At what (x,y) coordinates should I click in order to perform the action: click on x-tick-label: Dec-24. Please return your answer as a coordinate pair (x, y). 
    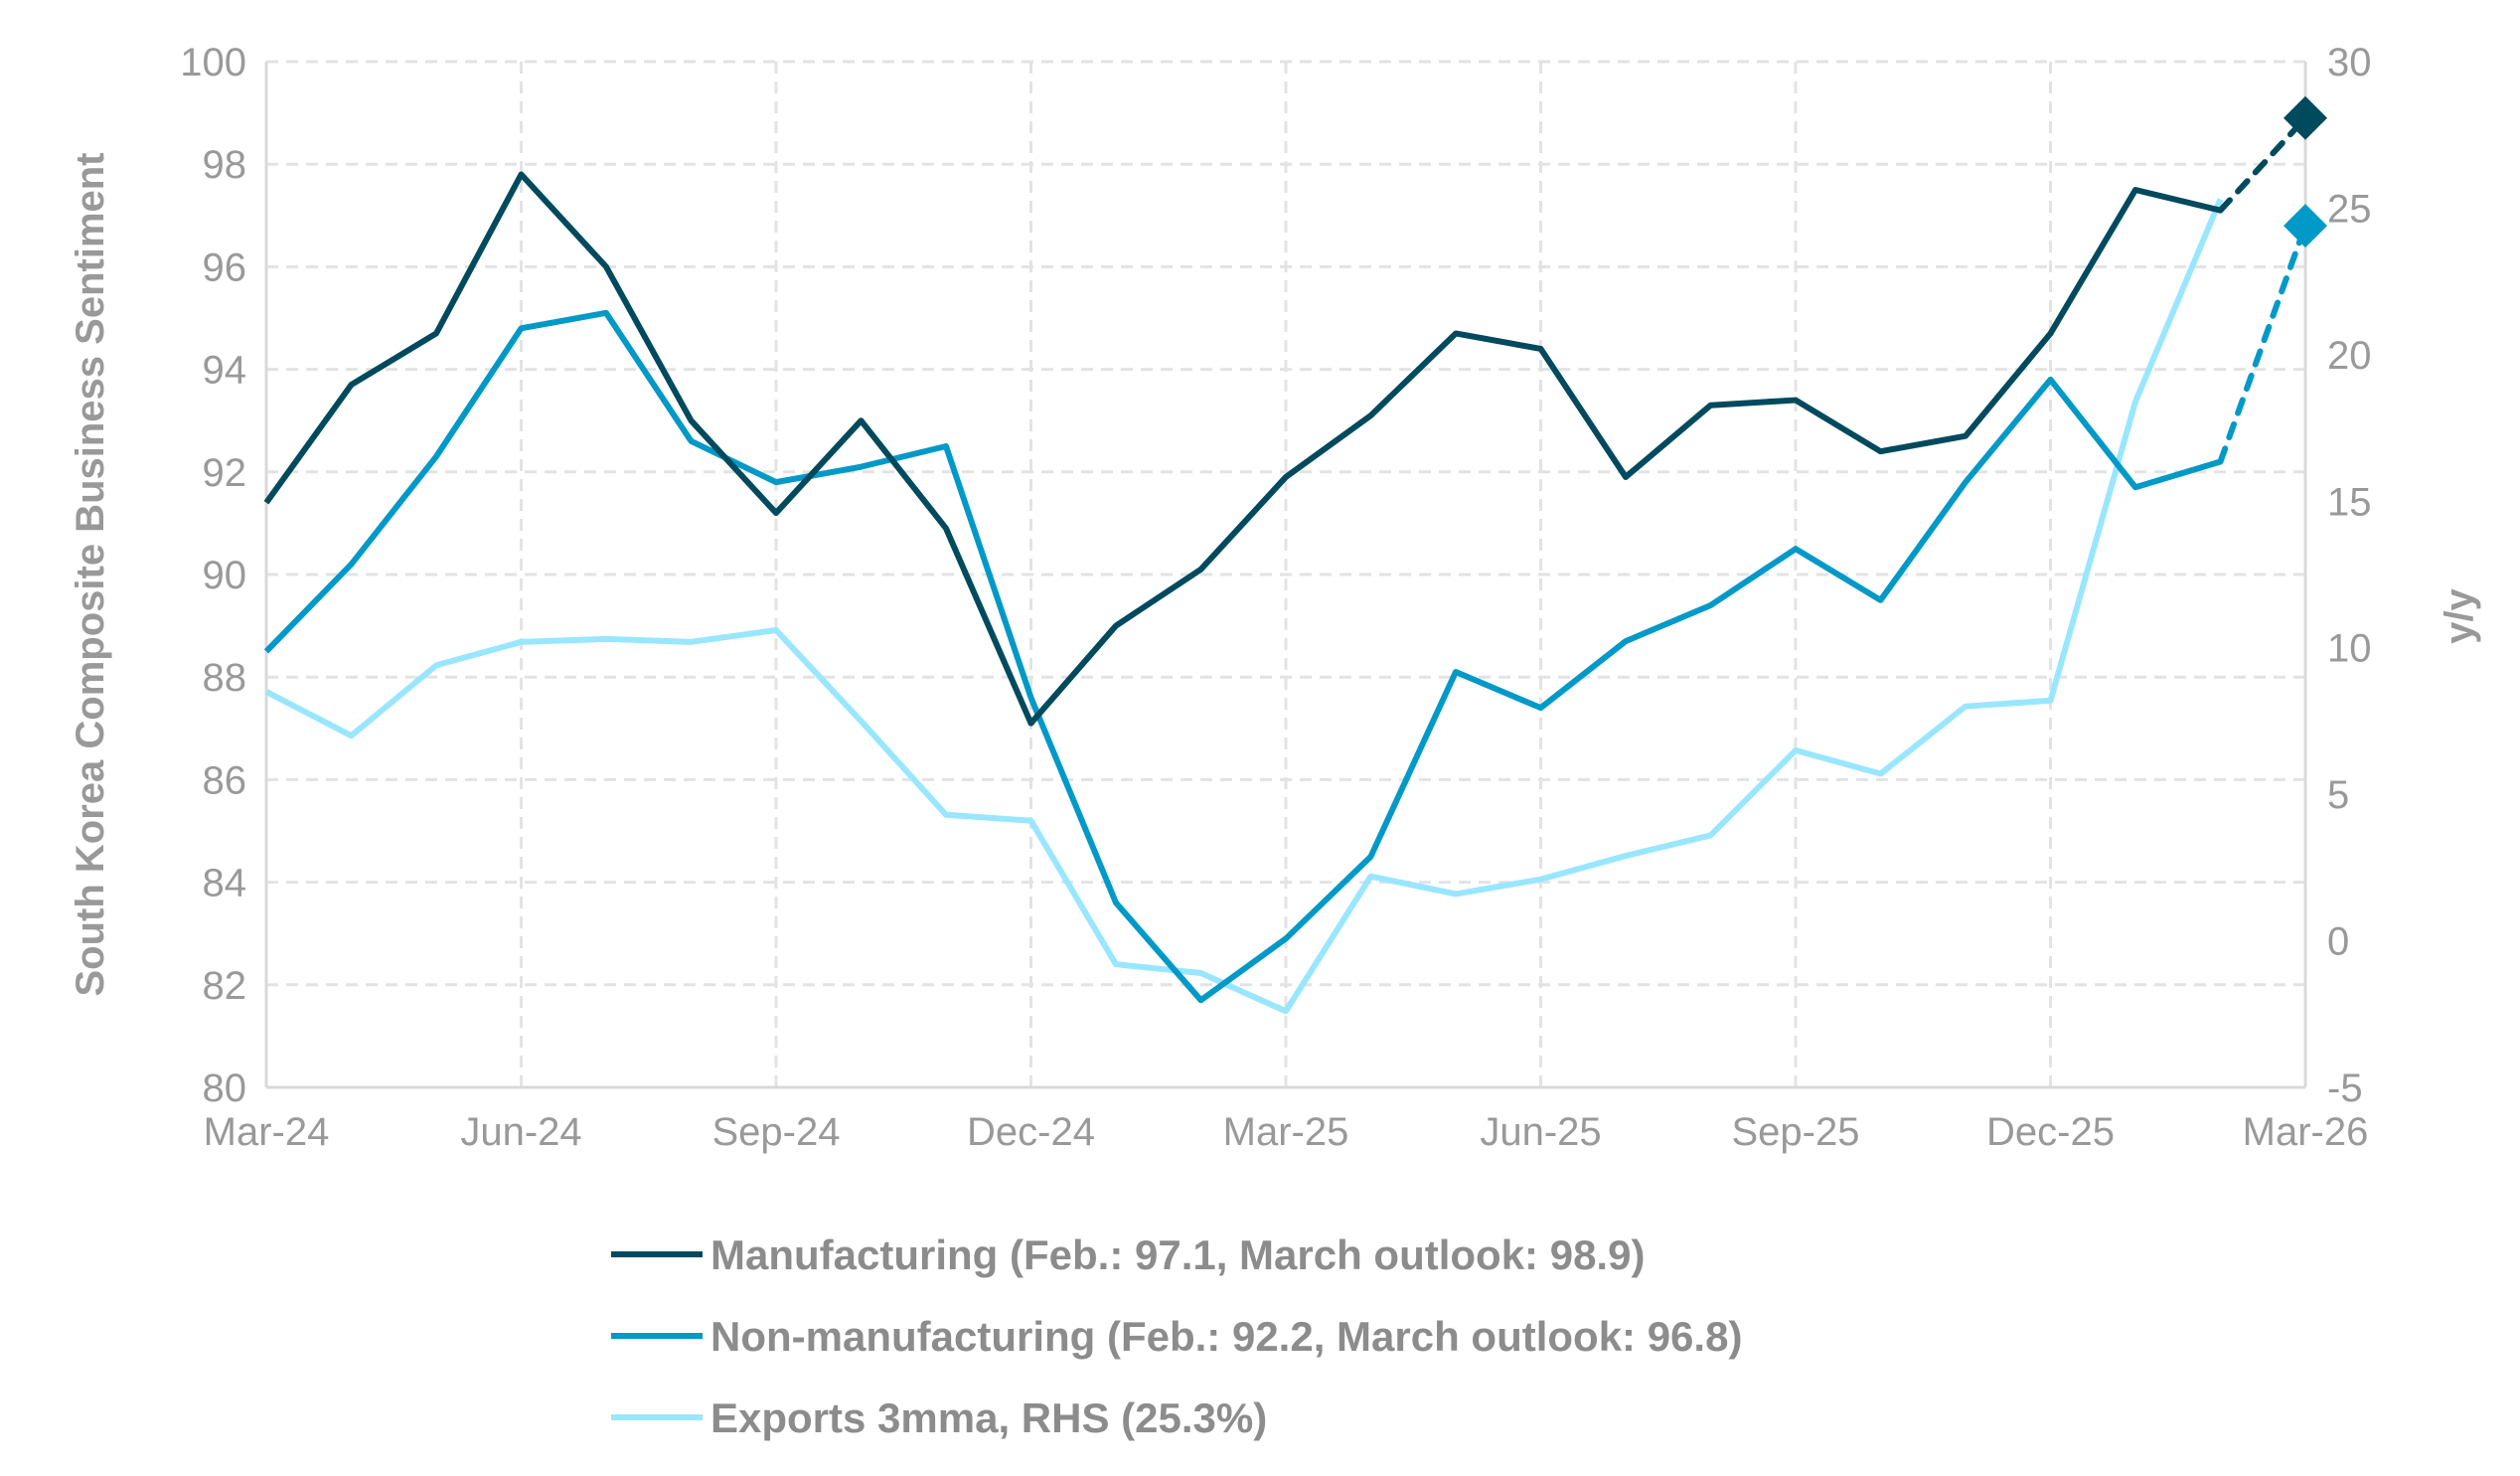
    Looking at the image, I should click on (1031, 1132).